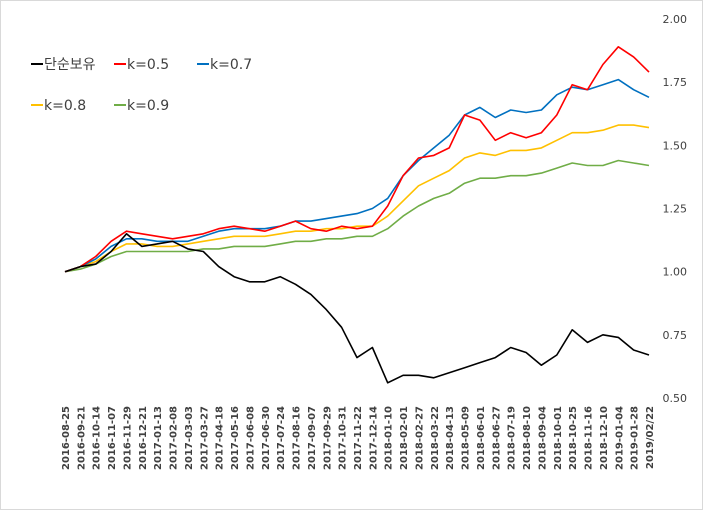 Image resolution: width=703 pixels, height=513 pixels. Describe the element at coordinates (420, 438) in the screenshot. I see `x-tick-label: 2018-02-27` at that location.